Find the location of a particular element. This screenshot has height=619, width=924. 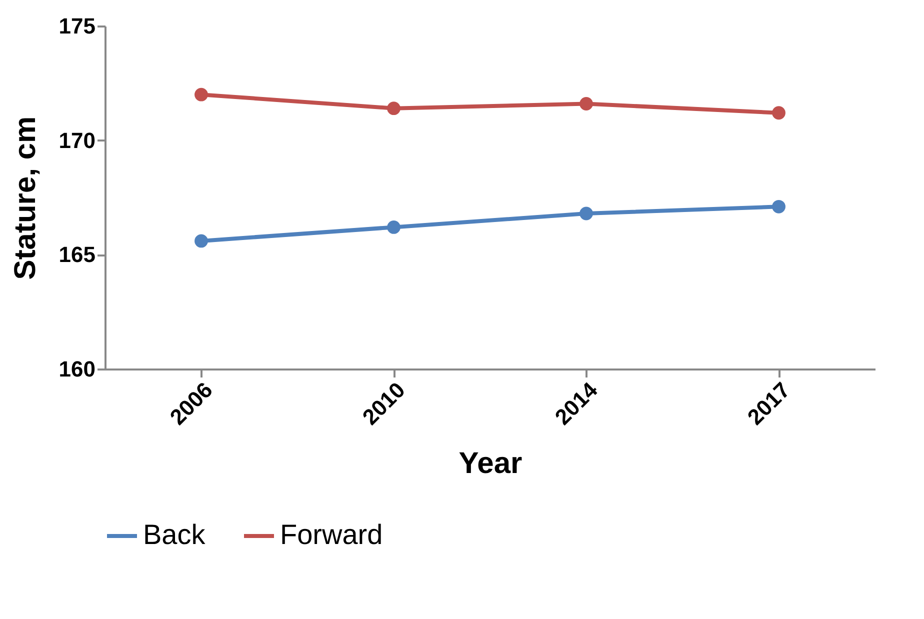

legend-label: Forward is located at coordinates (331, 534).